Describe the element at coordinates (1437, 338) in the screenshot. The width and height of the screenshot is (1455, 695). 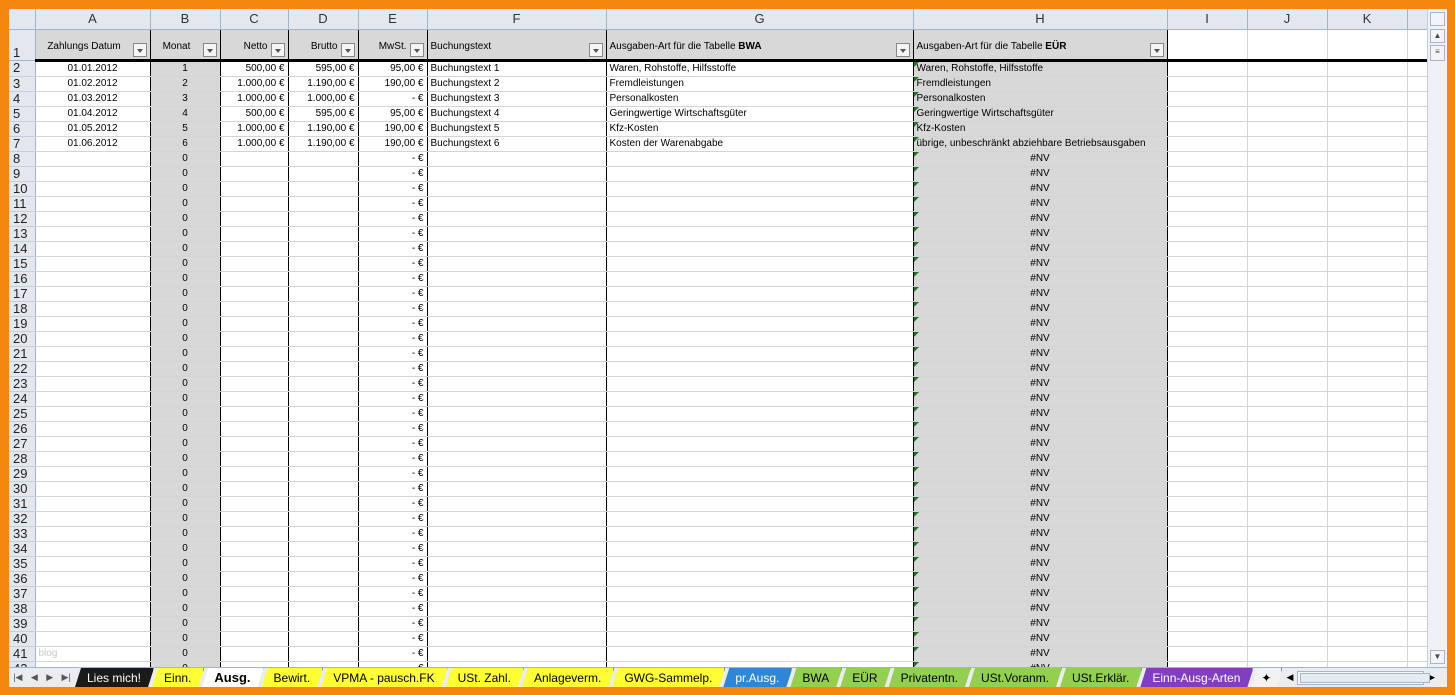
I see `vertical-scrollbar: ▲ ≡ ▼` at that location.